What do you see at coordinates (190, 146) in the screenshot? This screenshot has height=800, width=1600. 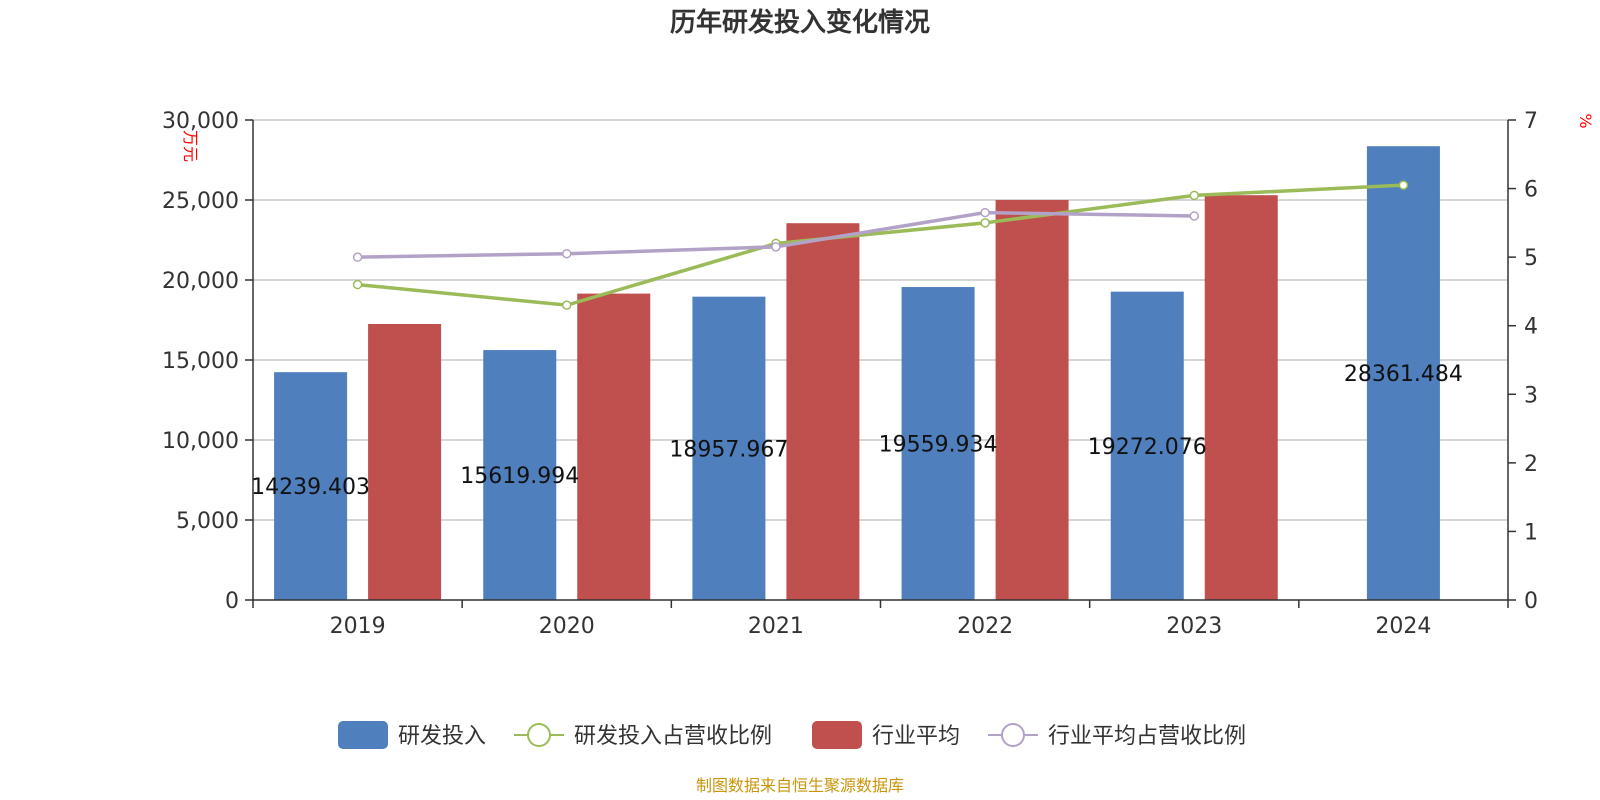 I see `left-axis-unit: 万元` at bounding box center [190, 146].